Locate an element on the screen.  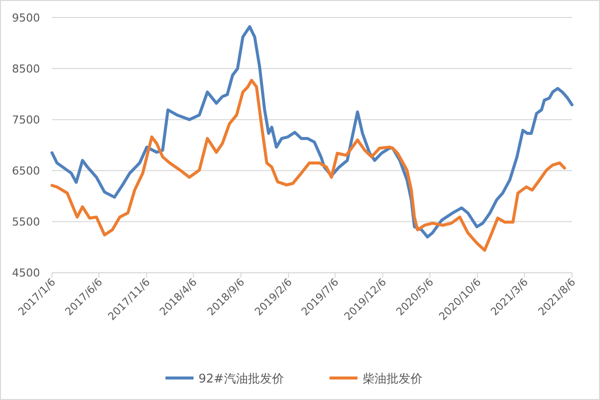
y-tick-label: 8500 is located at coordinates (26, 69).